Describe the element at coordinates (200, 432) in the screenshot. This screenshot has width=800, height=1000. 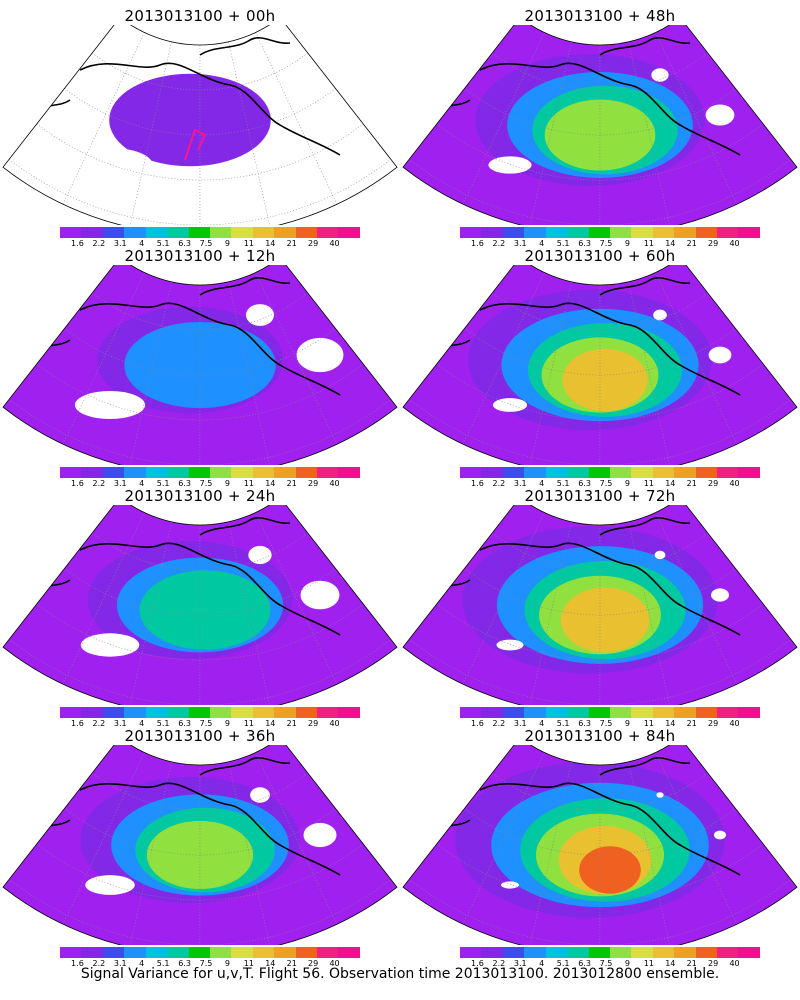
I see `graticule-parallel` at that location.